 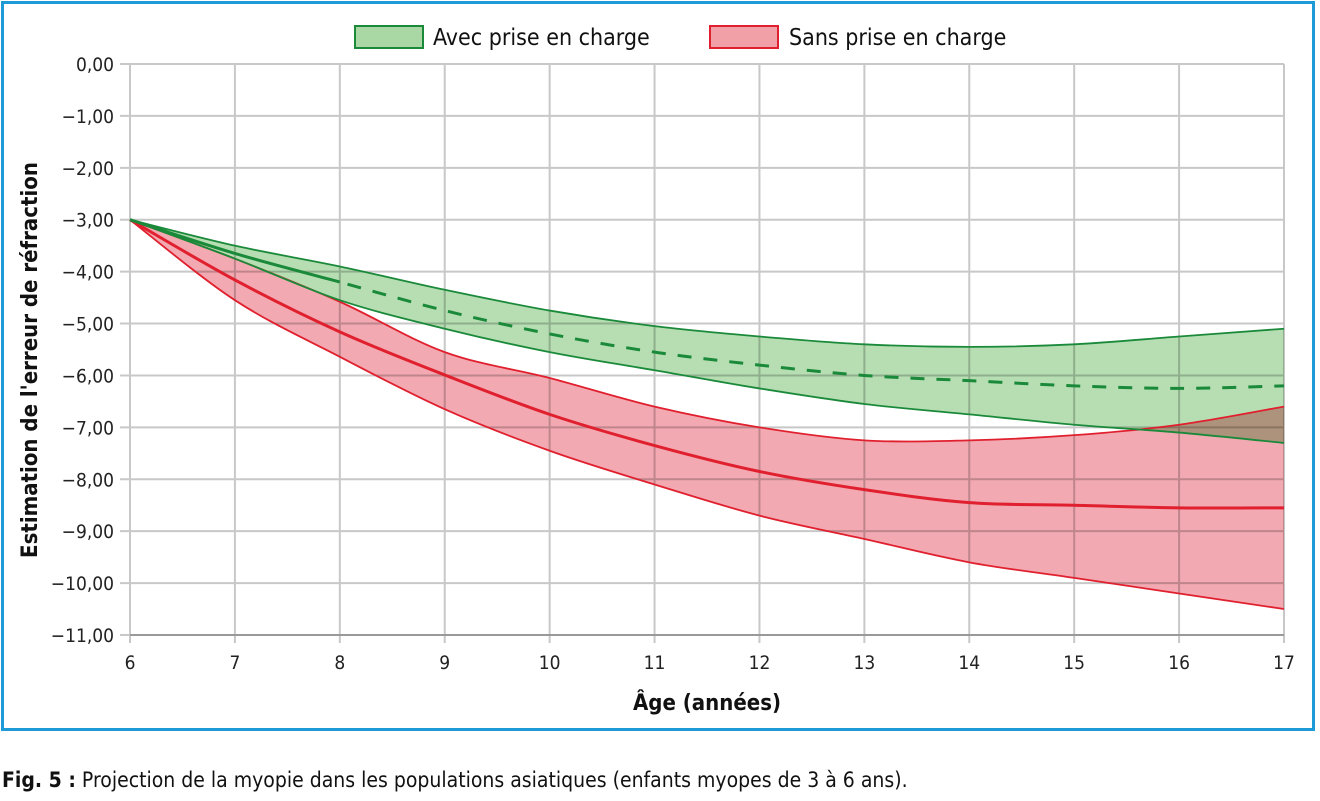 I want to click on x-tick-label: 17, so click(x=1284, y=663).